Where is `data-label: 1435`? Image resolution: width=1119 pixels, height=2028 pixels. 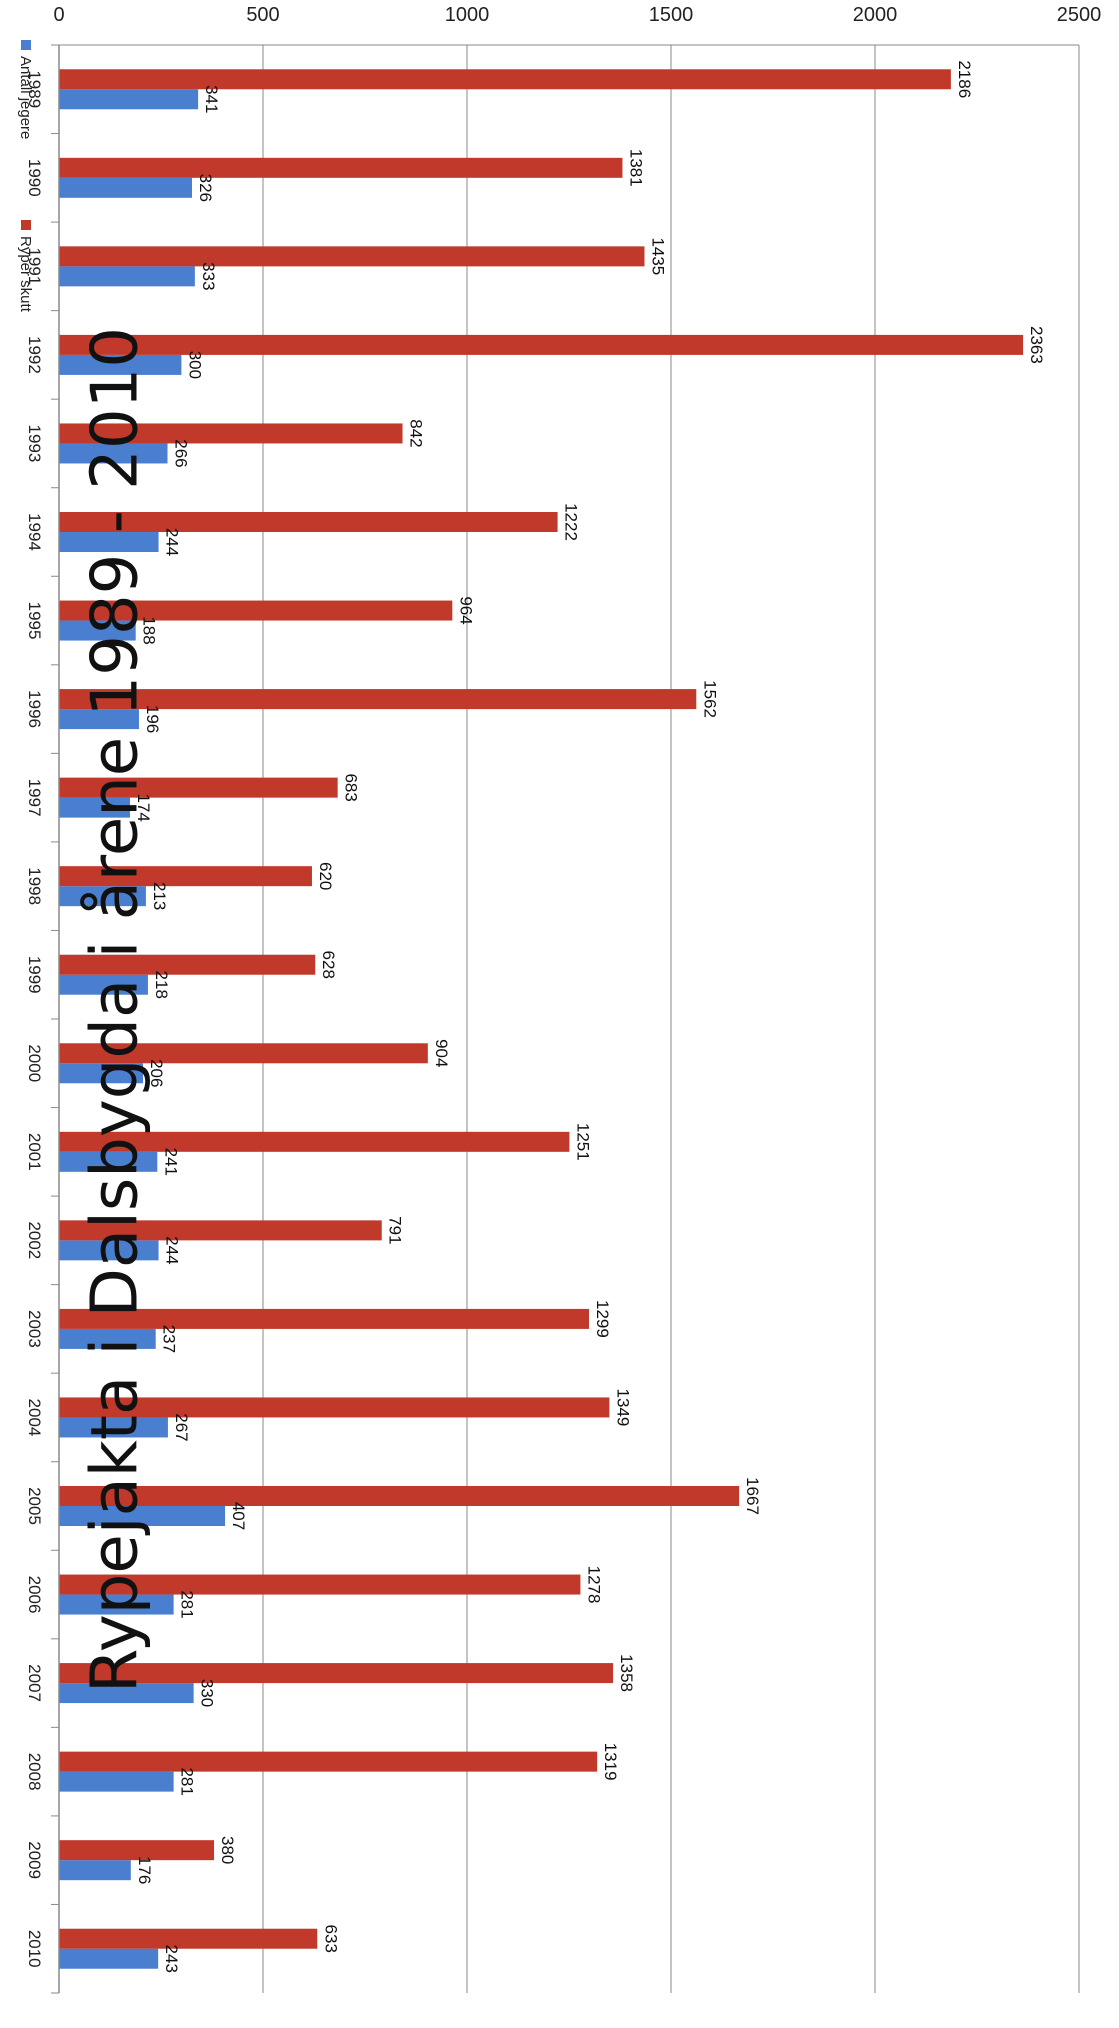
data-label: 1435 is located at coordinates (657, 256).